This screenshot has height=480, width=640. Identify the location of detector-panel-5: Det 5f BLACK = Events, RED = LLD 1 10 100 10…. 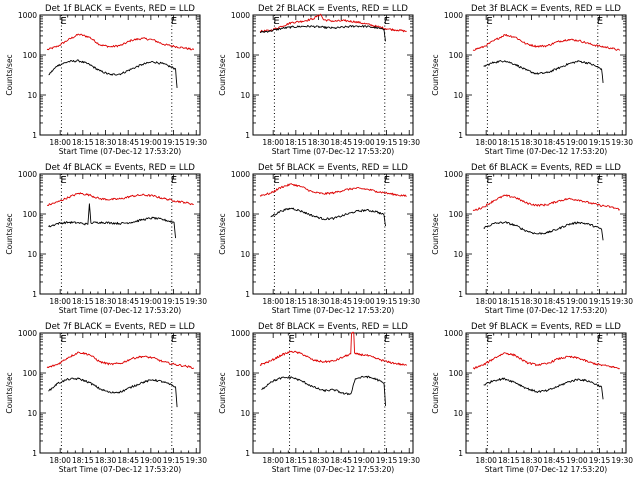
(319, 239).